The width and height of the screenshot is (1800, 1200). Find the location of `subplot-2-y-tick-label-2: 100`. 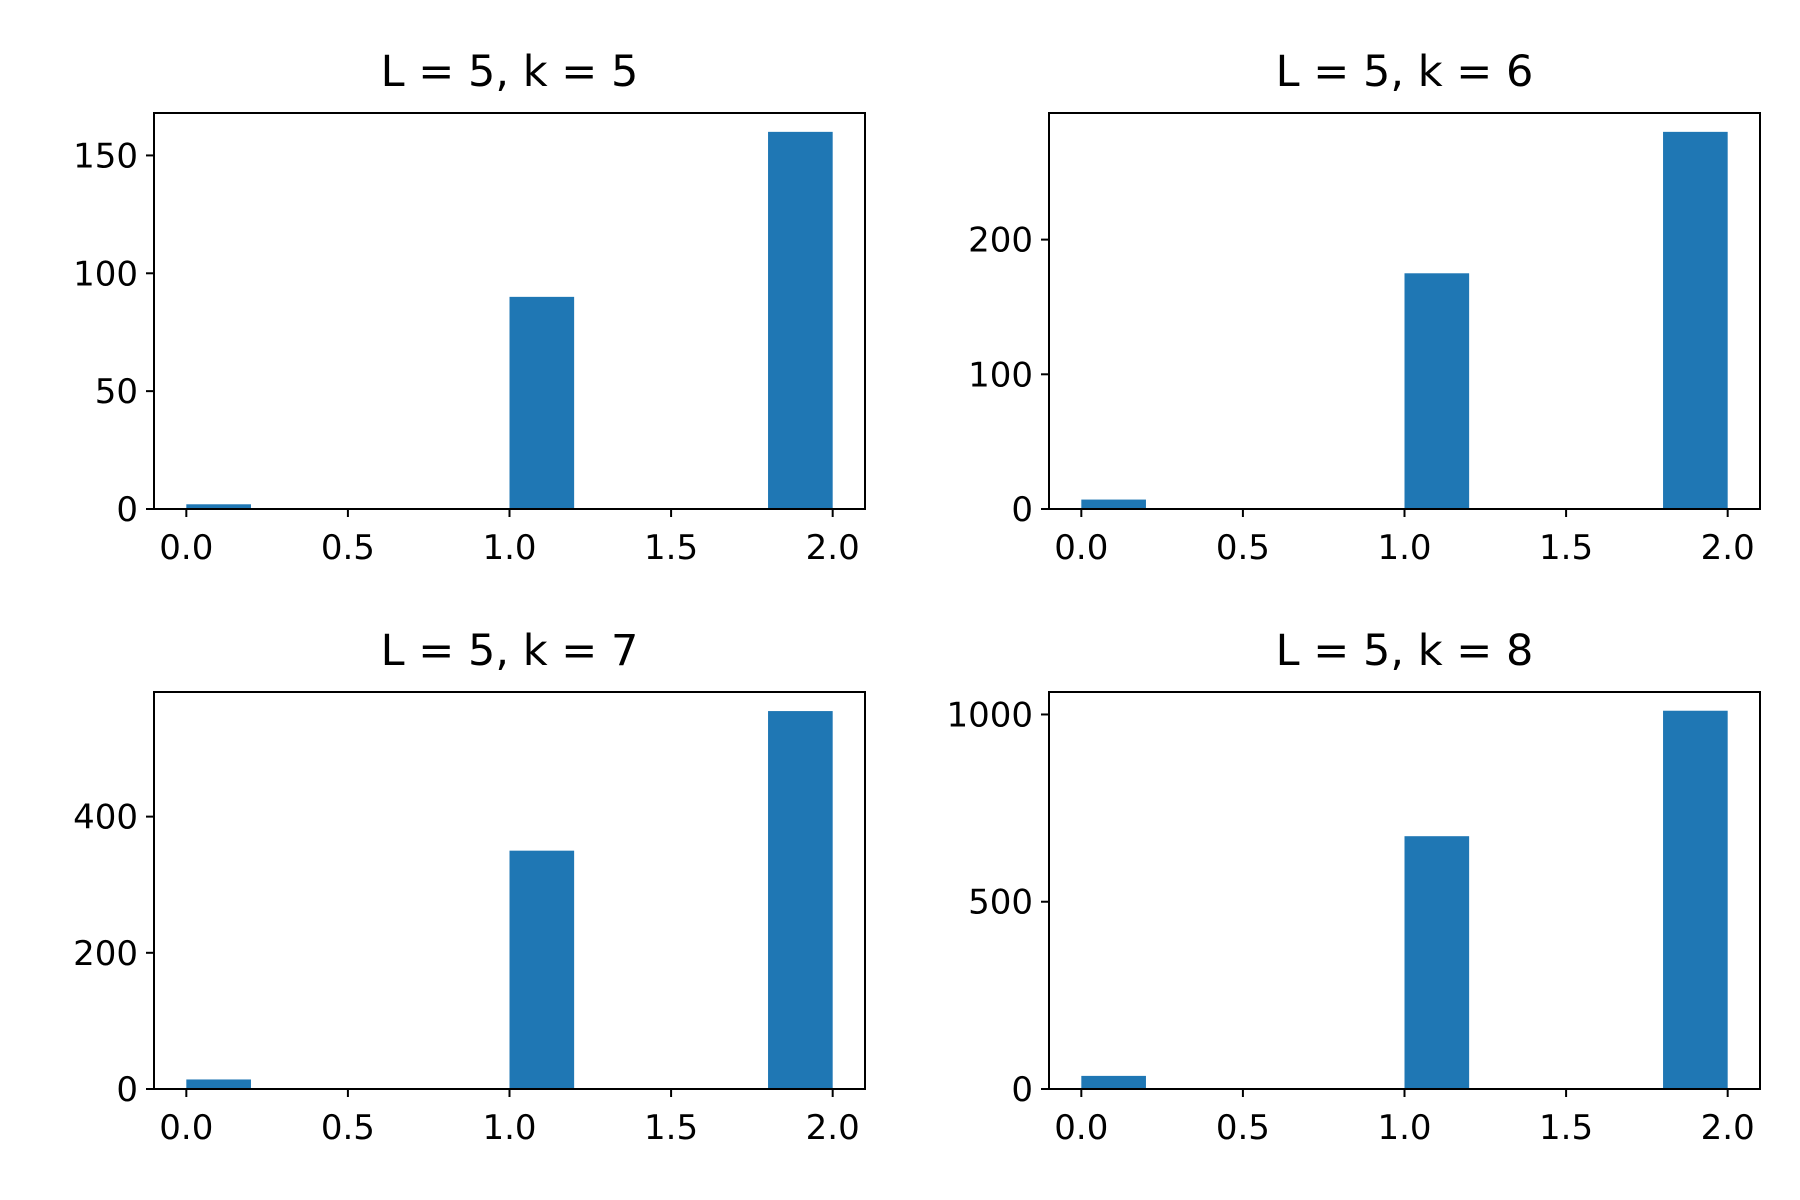

subplot-2-y-tick-label-2: 100 is located at coordinates (1000, 375).